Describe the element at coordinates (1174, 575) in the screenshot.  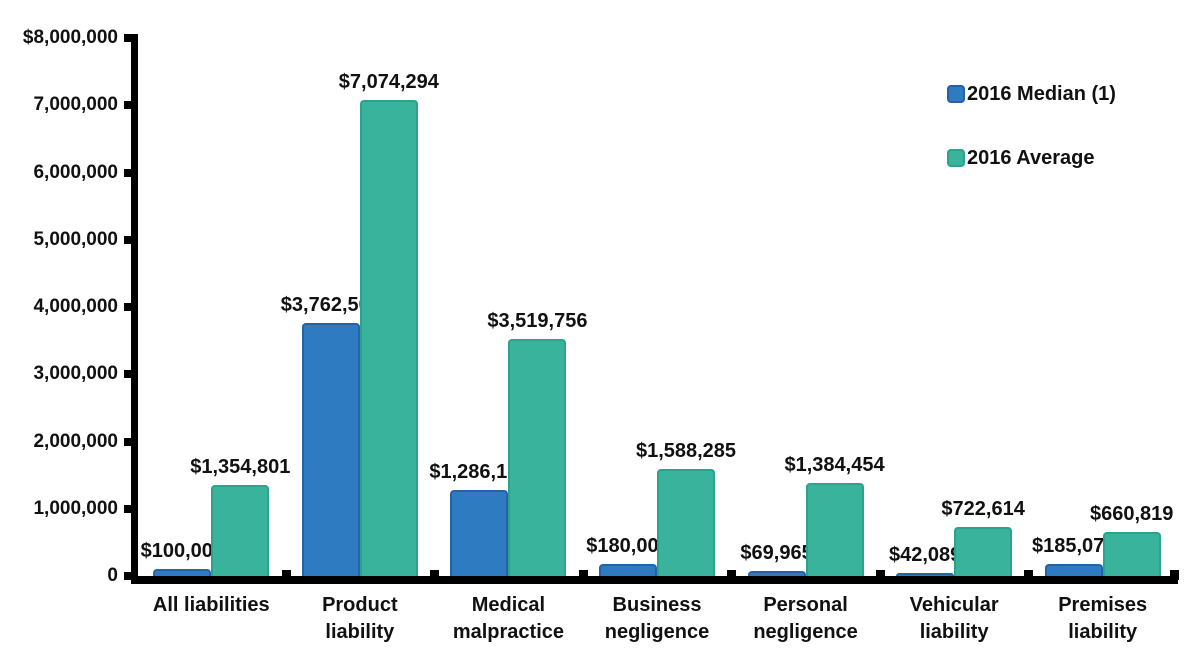
I see `x-axis-end-tick` at that location.